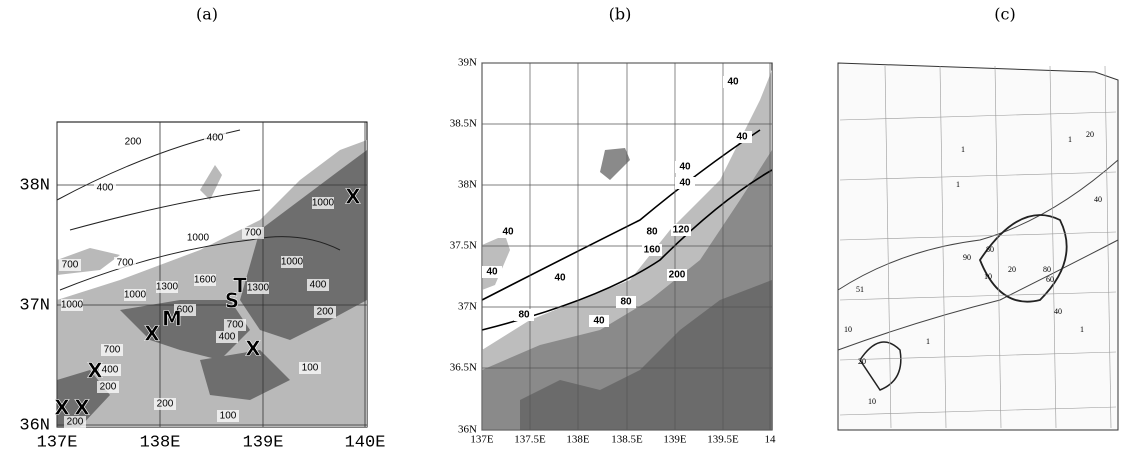 Image resolution: width=1137 pixels, height=457 pixels. I want to click on panel-label: (c), so click(1004, 14).